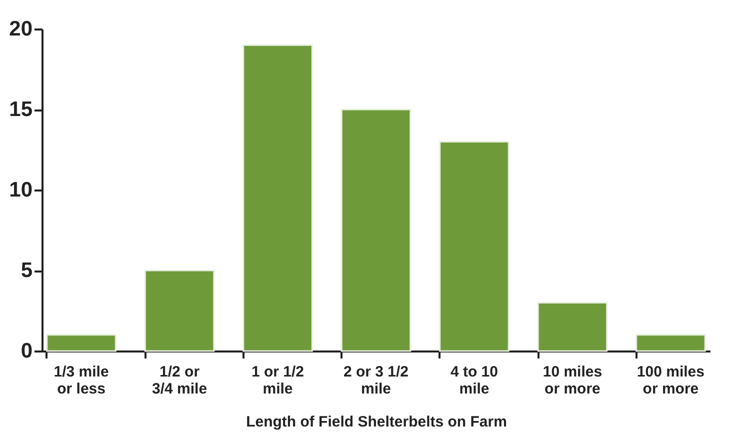 The image size is (736, 447). What do you see at coordinates (20, 29) in the screenshot?
I see `y-tick-label: 20` at bounding box center [20, 29].